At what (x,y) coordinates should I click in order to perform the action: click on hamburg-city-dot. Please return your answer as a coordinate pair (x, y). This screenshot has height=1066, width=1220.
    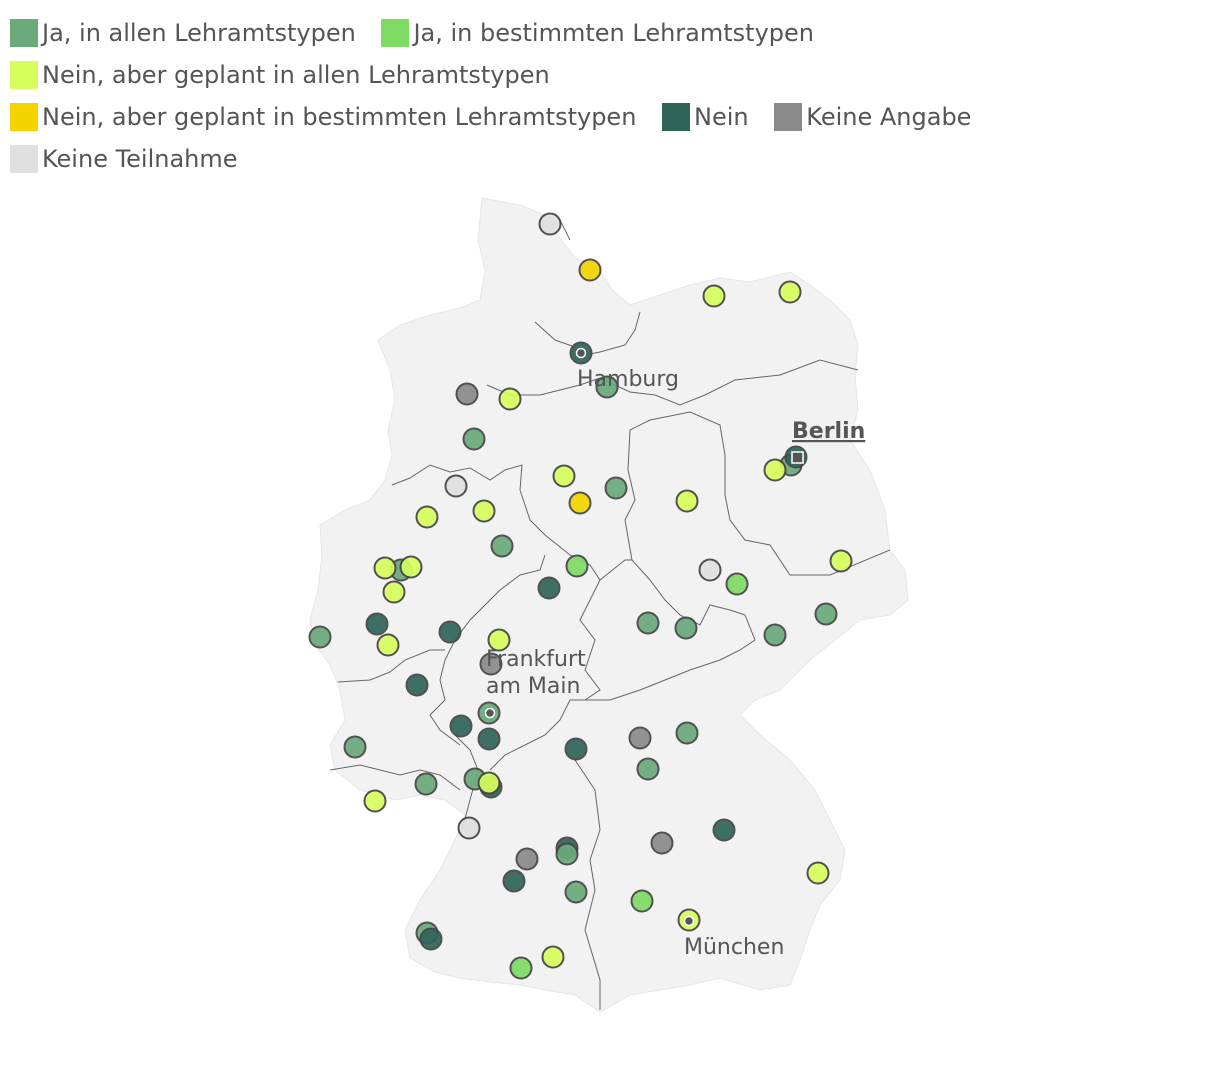
    Looking at the image, I should click on (581, 353).